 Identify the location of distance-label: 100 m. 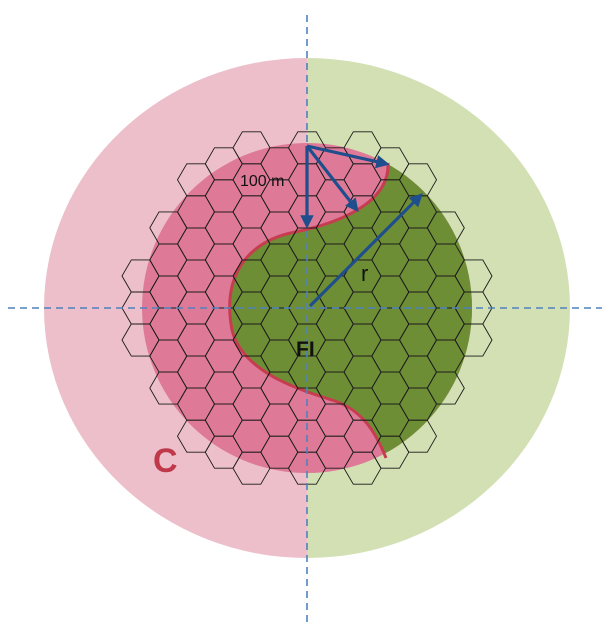
(262, 181).